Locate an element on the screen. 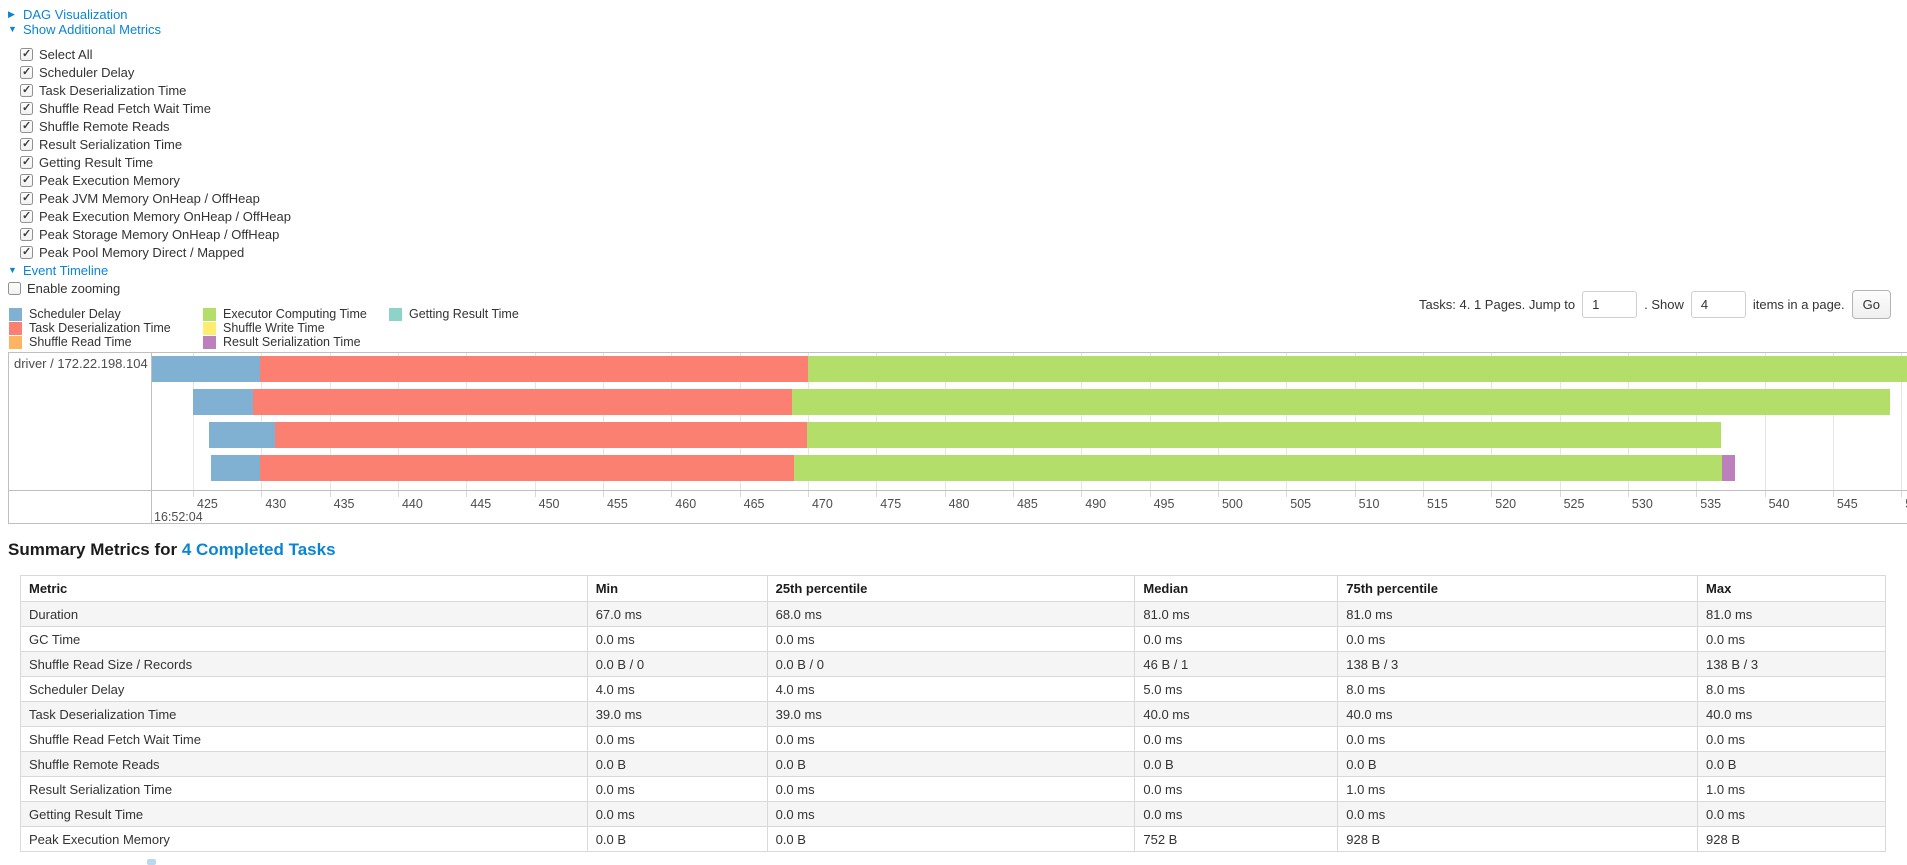  metric-checkbox-row: Shuffle Read Fetch Wait Time is located at coordinates (115, 108).